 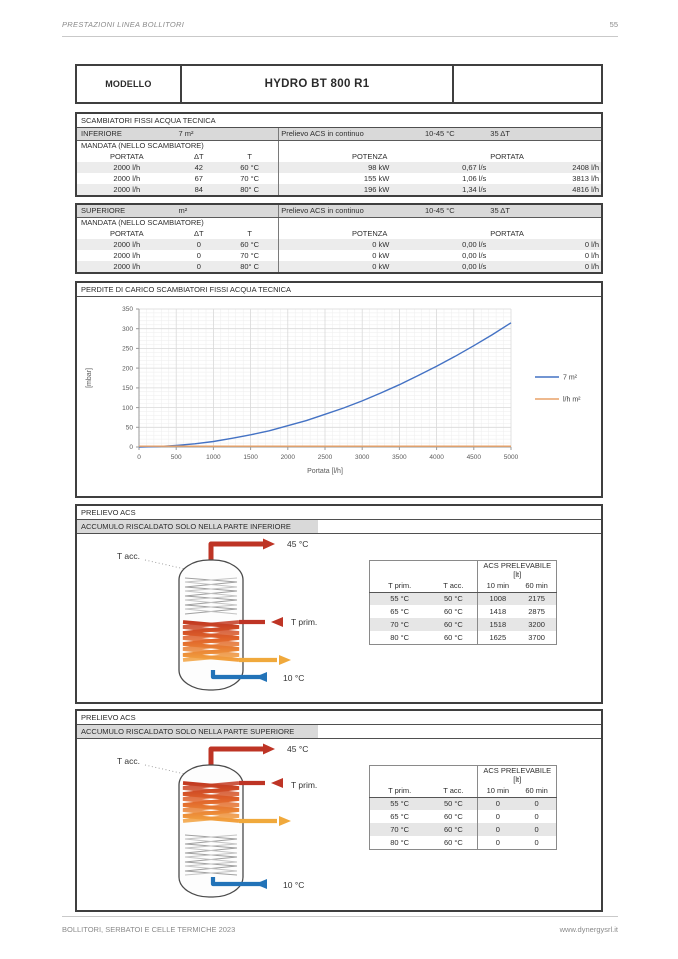 I want to click on table-row: 55 °C 50 °C 0 0, so click(x=463, y=803).